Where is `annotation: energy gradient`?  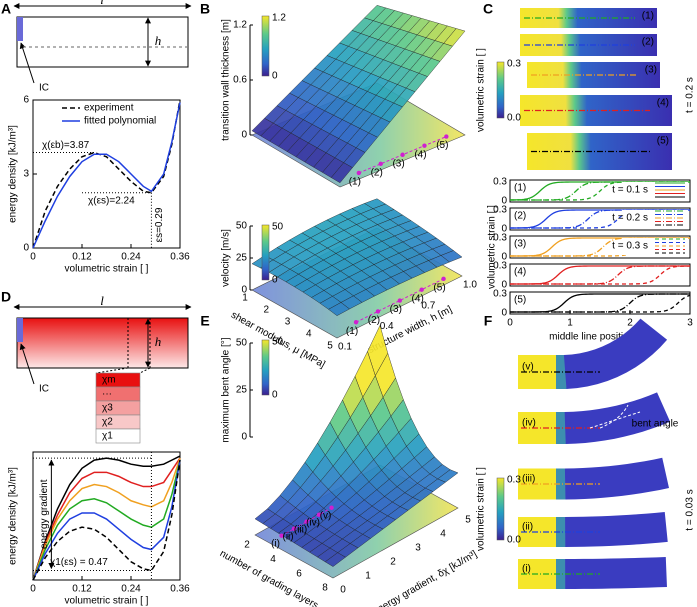
annotation: energy gradient is located at coordinates (44, 514).